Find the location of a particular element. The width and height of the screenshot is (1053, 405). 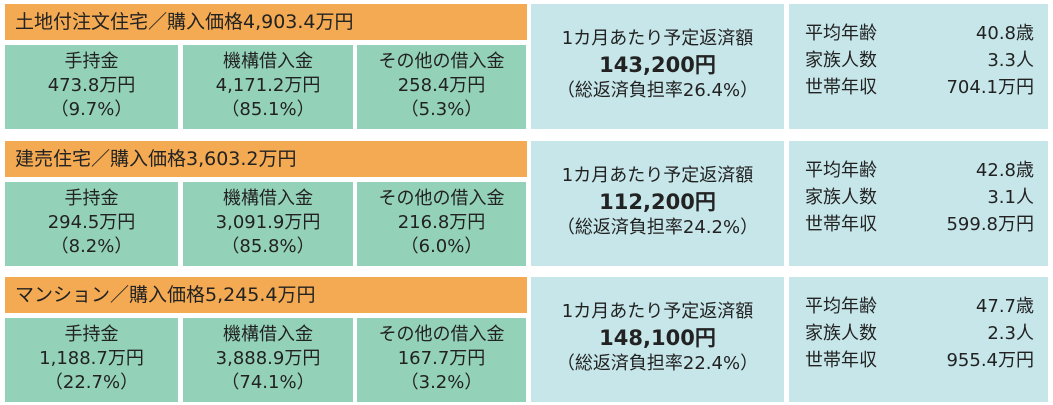

stat-row: 世帯年収 704.1万円 is located at coordinates (919, 87).